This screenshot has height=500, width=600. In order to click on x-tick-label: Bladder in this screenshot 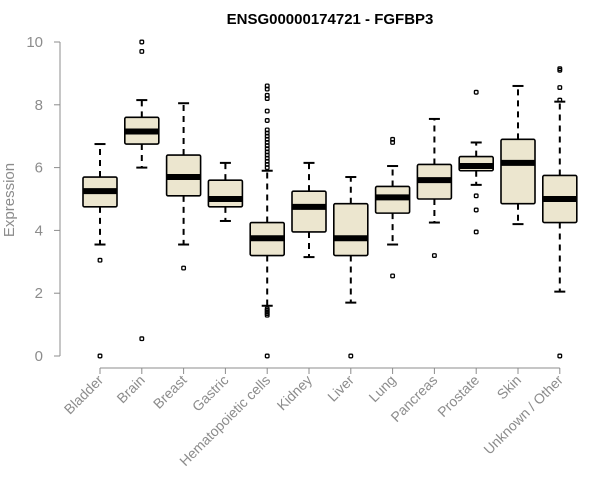, I will do `click(84, 395)`.